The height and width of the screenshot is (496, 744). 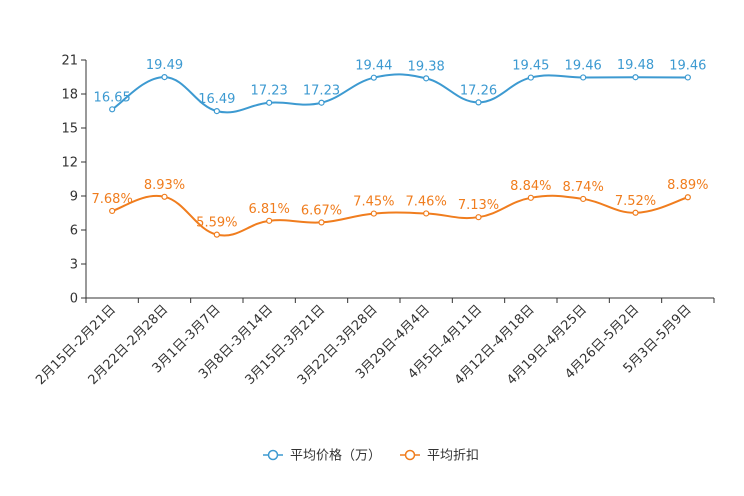 What do you see at coordinates (635, 201) in the screenshot?
I see `data-label: 7.52%` at bounding box center [635, 201].